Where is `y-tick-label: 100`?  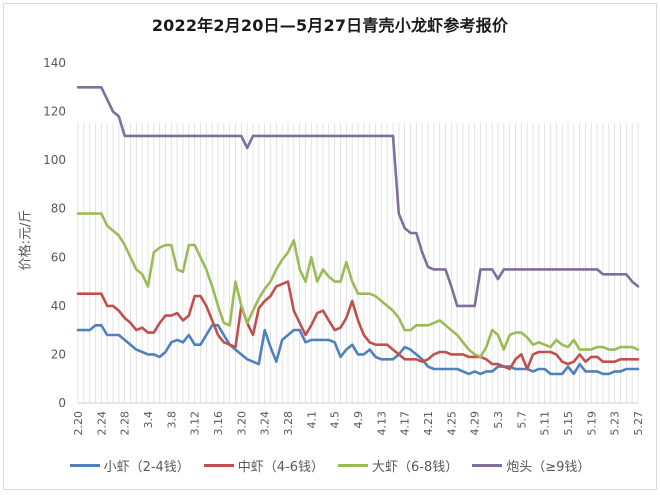 y-tick-label: 100 is located at coordinates (54, 160).